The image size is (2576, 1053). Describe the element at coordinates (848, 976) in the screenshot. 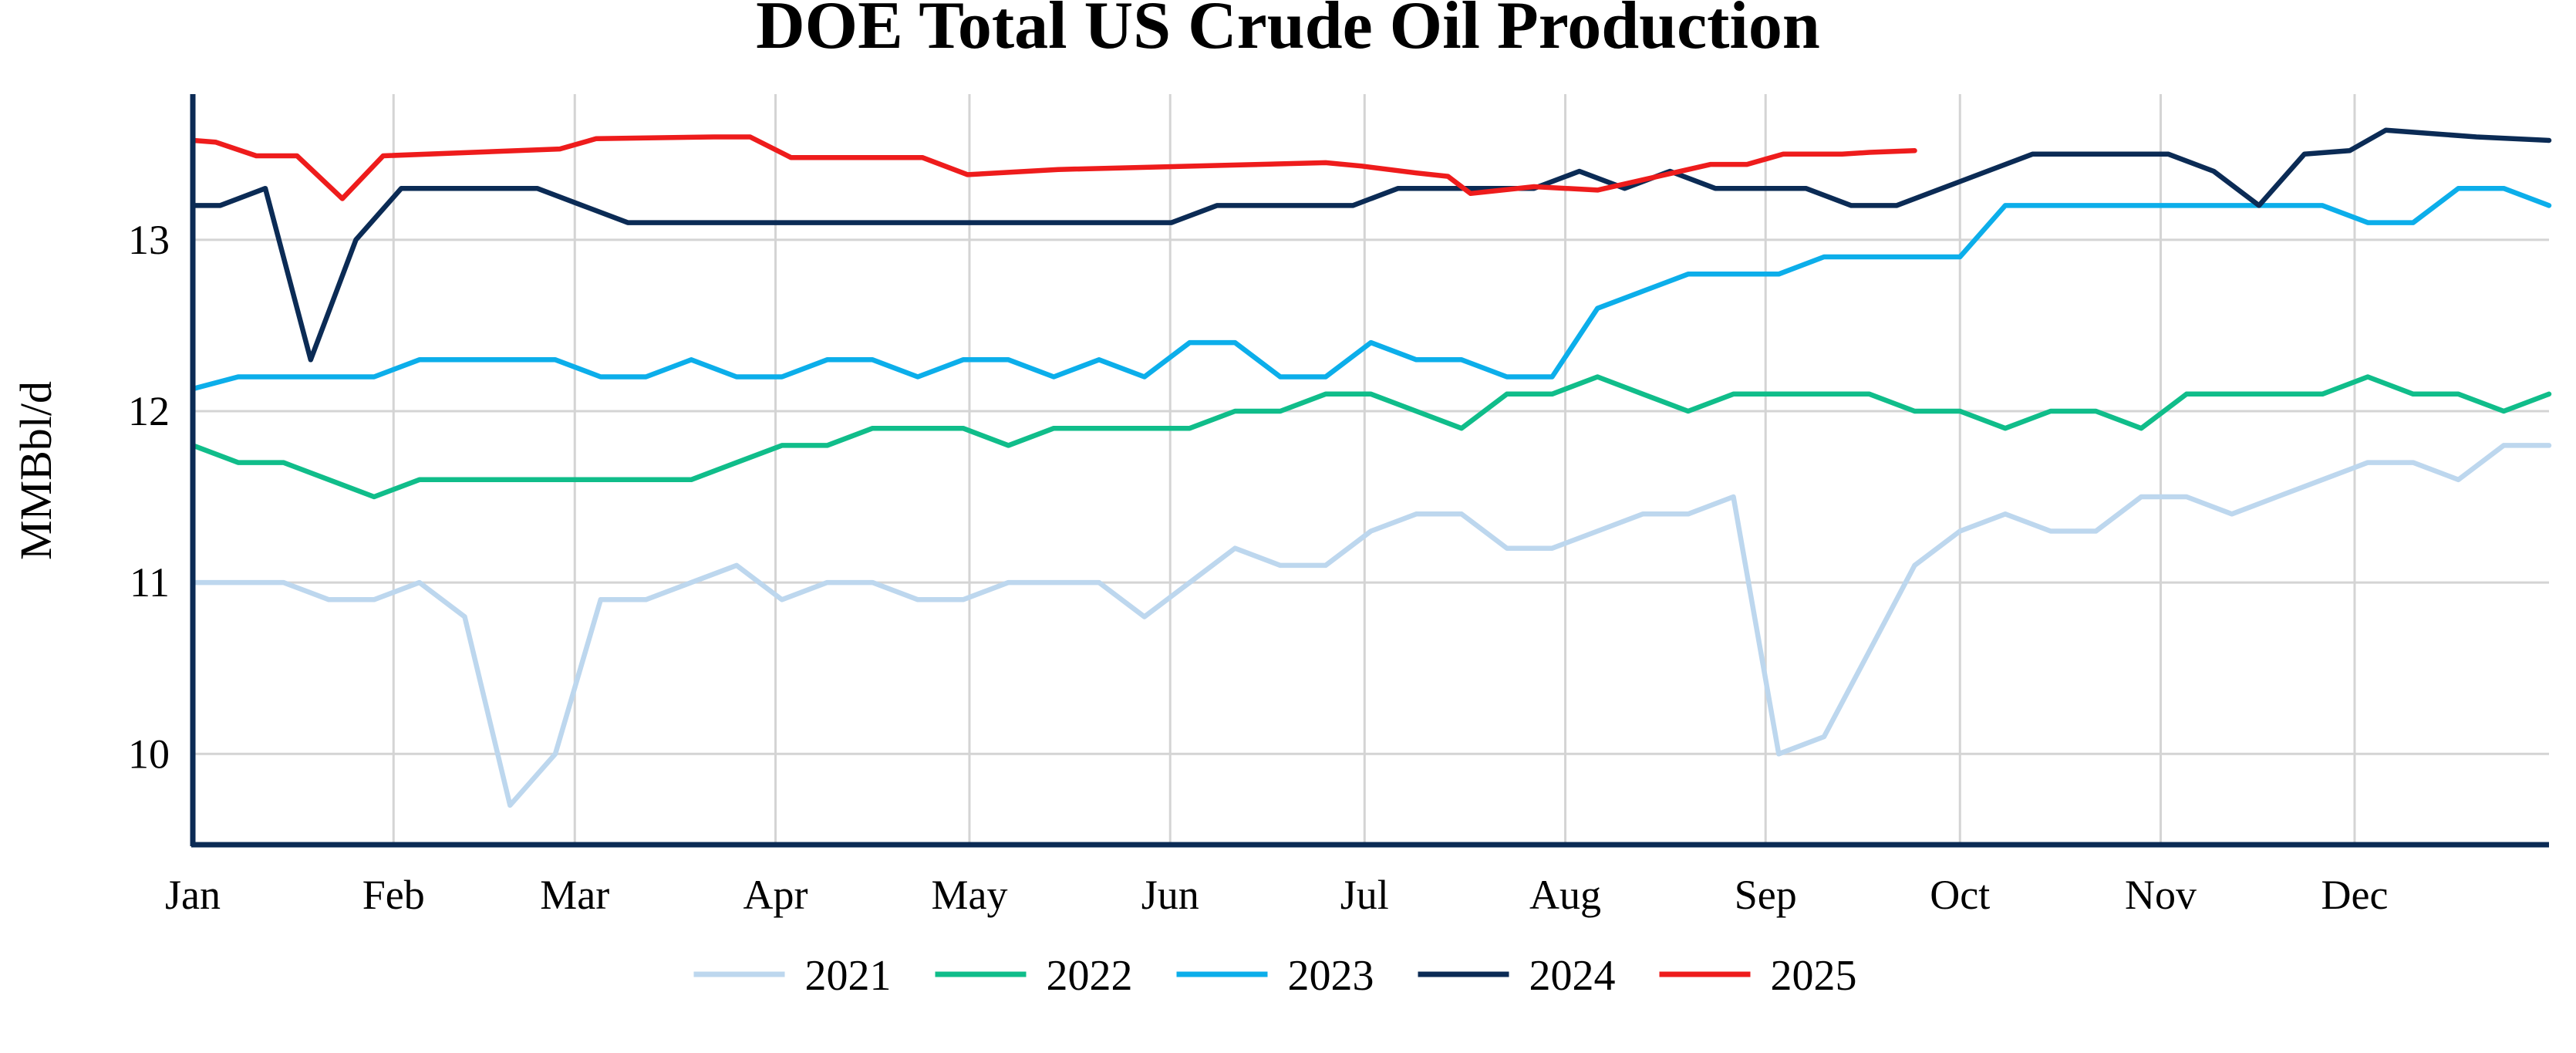

I see `legend-label-2021: 2021` at that location.